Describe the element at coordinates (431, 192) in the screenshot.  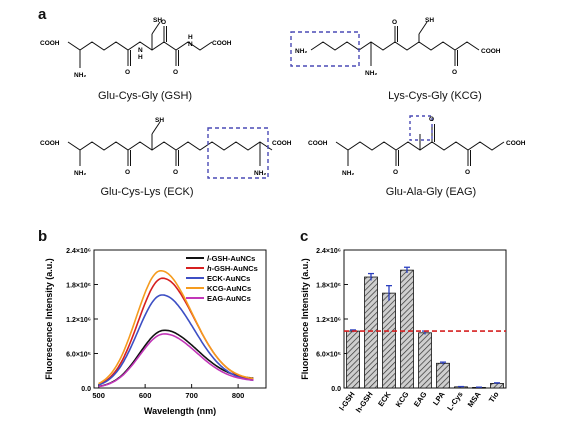
I see `molecule-eag-label: Glu-Ala-Gly (EAG)` at that location.